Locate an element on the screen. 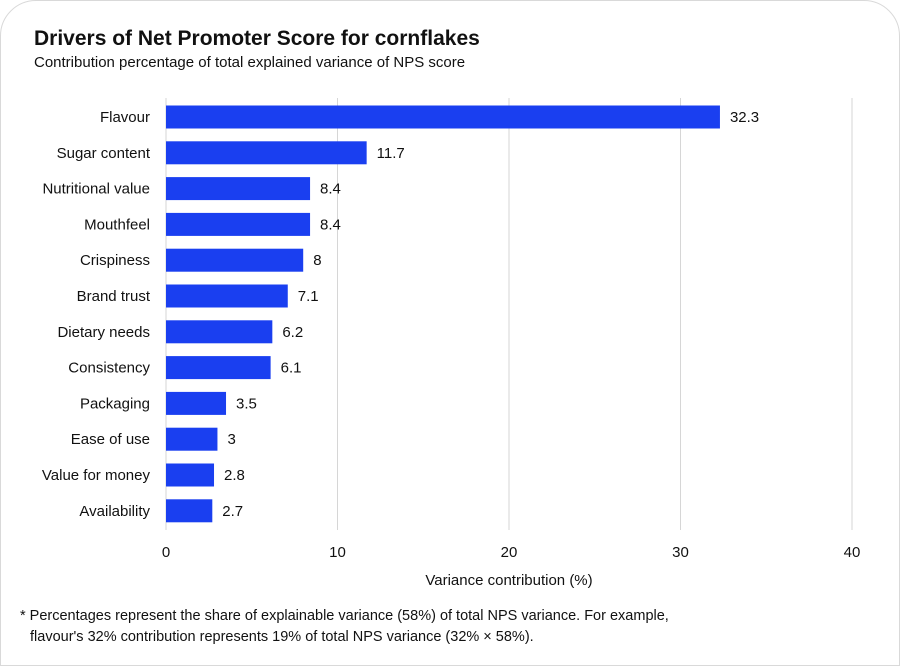 This screenshot has height=666, width=900. value-label: 6.2 is located at coordinates (292, 332).